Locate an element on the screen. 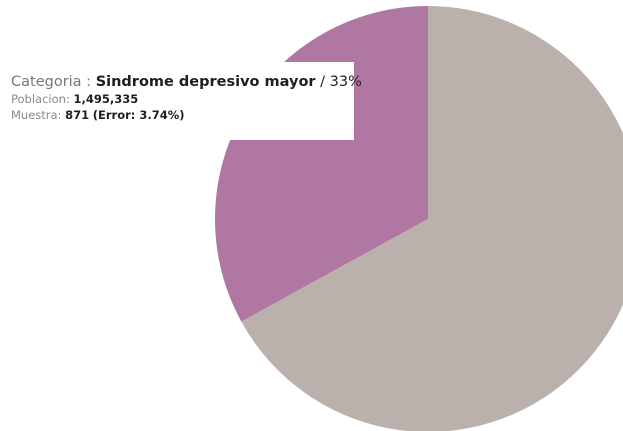 This screenshot has height=431, width=623. tooltip-sample-line: Muestra: 871 (Error: 3.74%) is located at coordinates (182, 115).